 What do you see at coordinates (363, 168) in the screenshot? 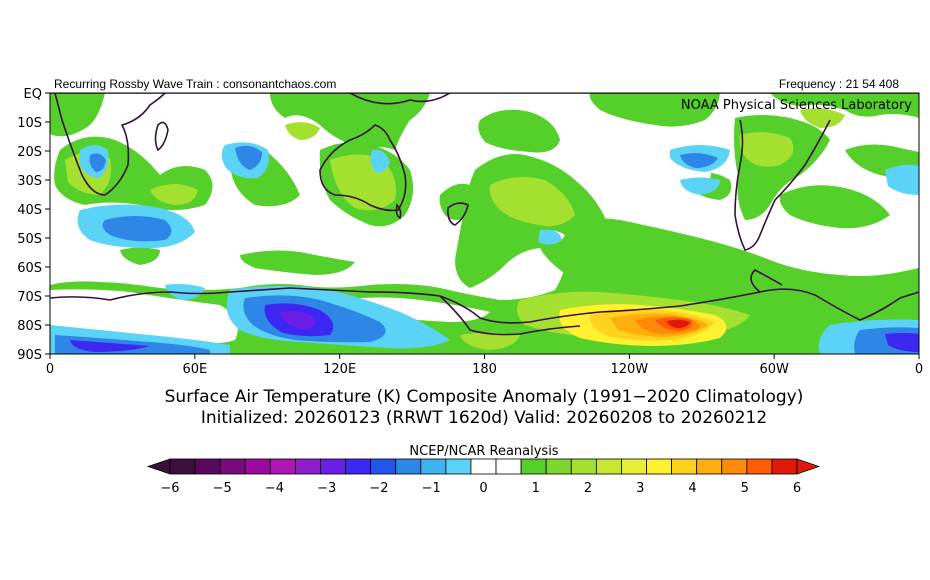
I see `australia-coast` at bounding box center [363, 168].